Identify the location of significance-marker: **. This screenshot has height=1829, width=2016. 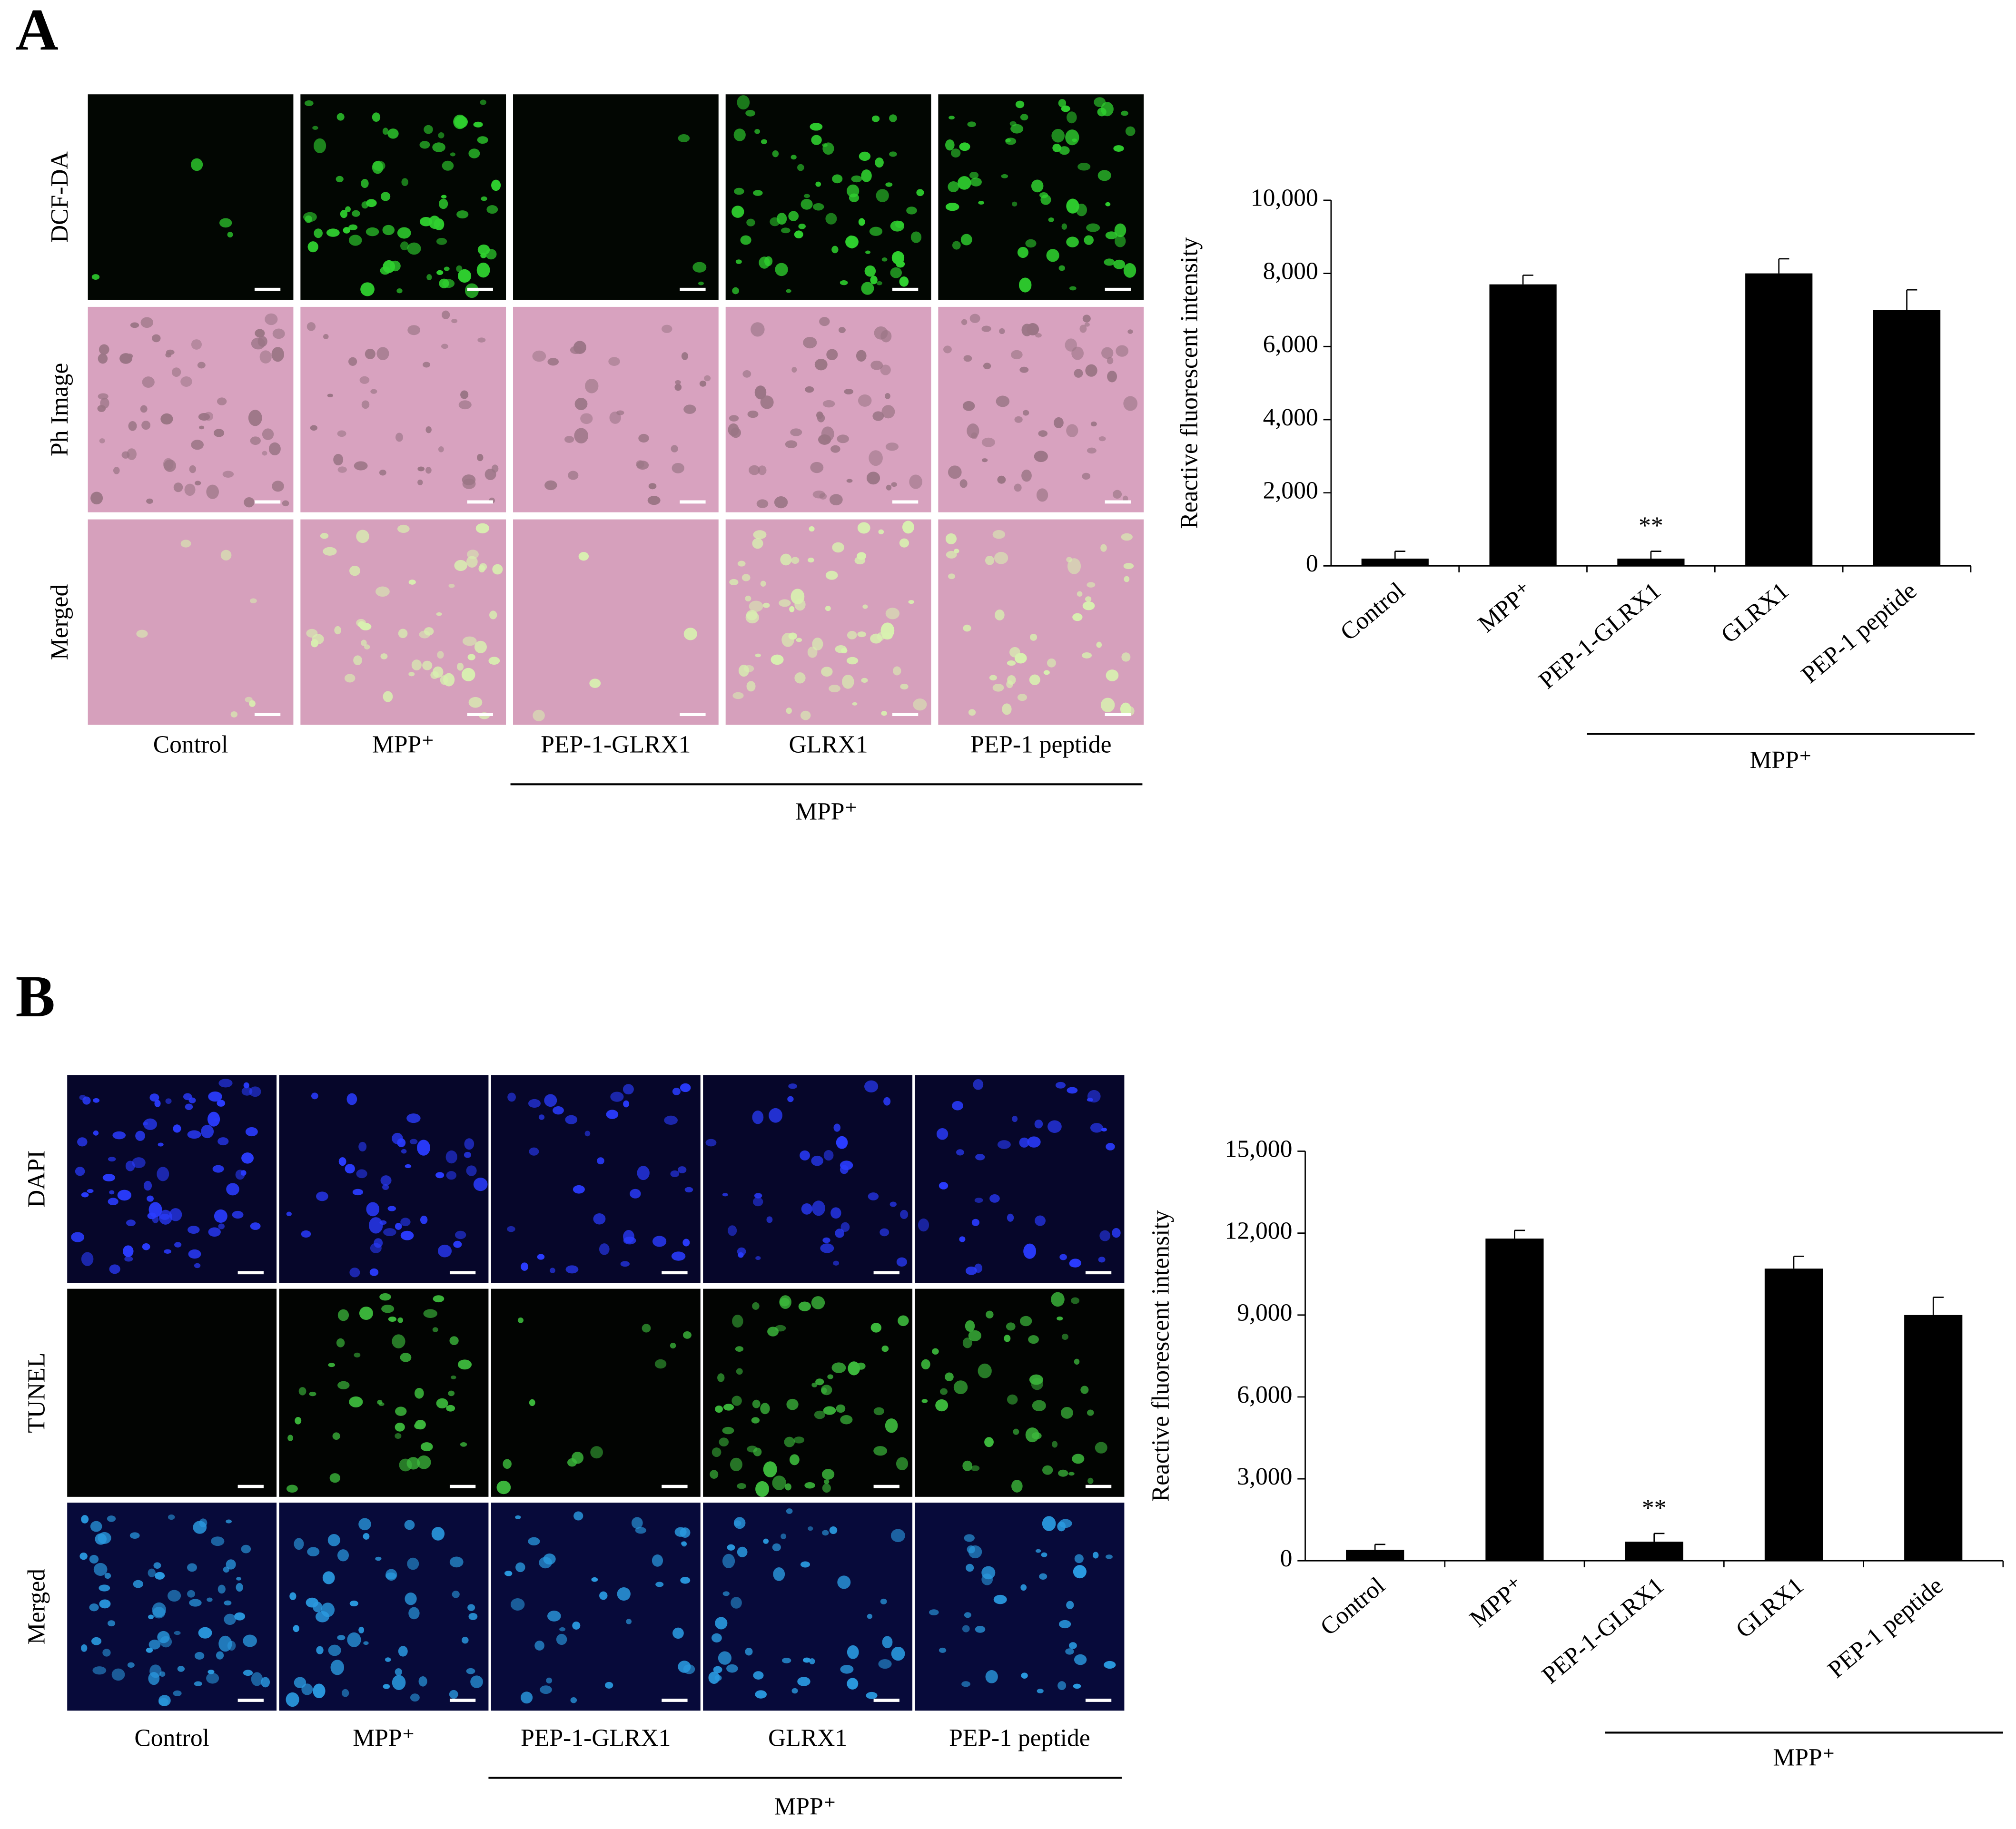
(1651, 526).